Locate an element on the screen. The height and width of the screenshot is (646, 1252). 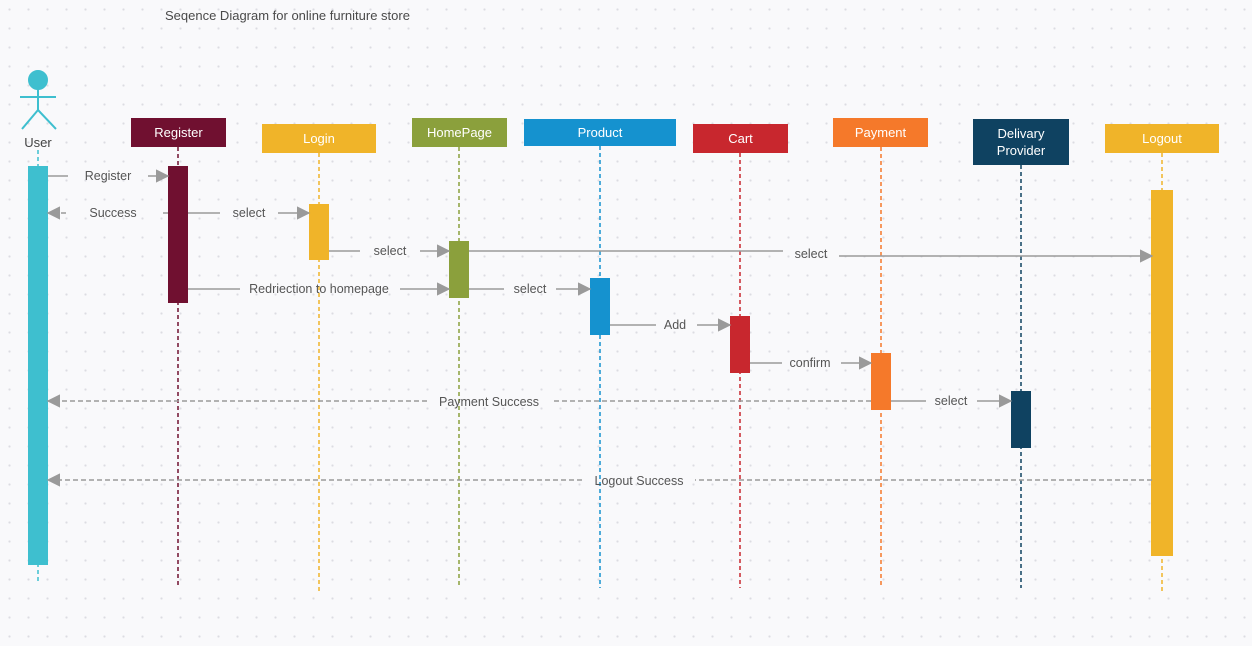
message-label-12: Logout Success is located at coordinates (639, 481).